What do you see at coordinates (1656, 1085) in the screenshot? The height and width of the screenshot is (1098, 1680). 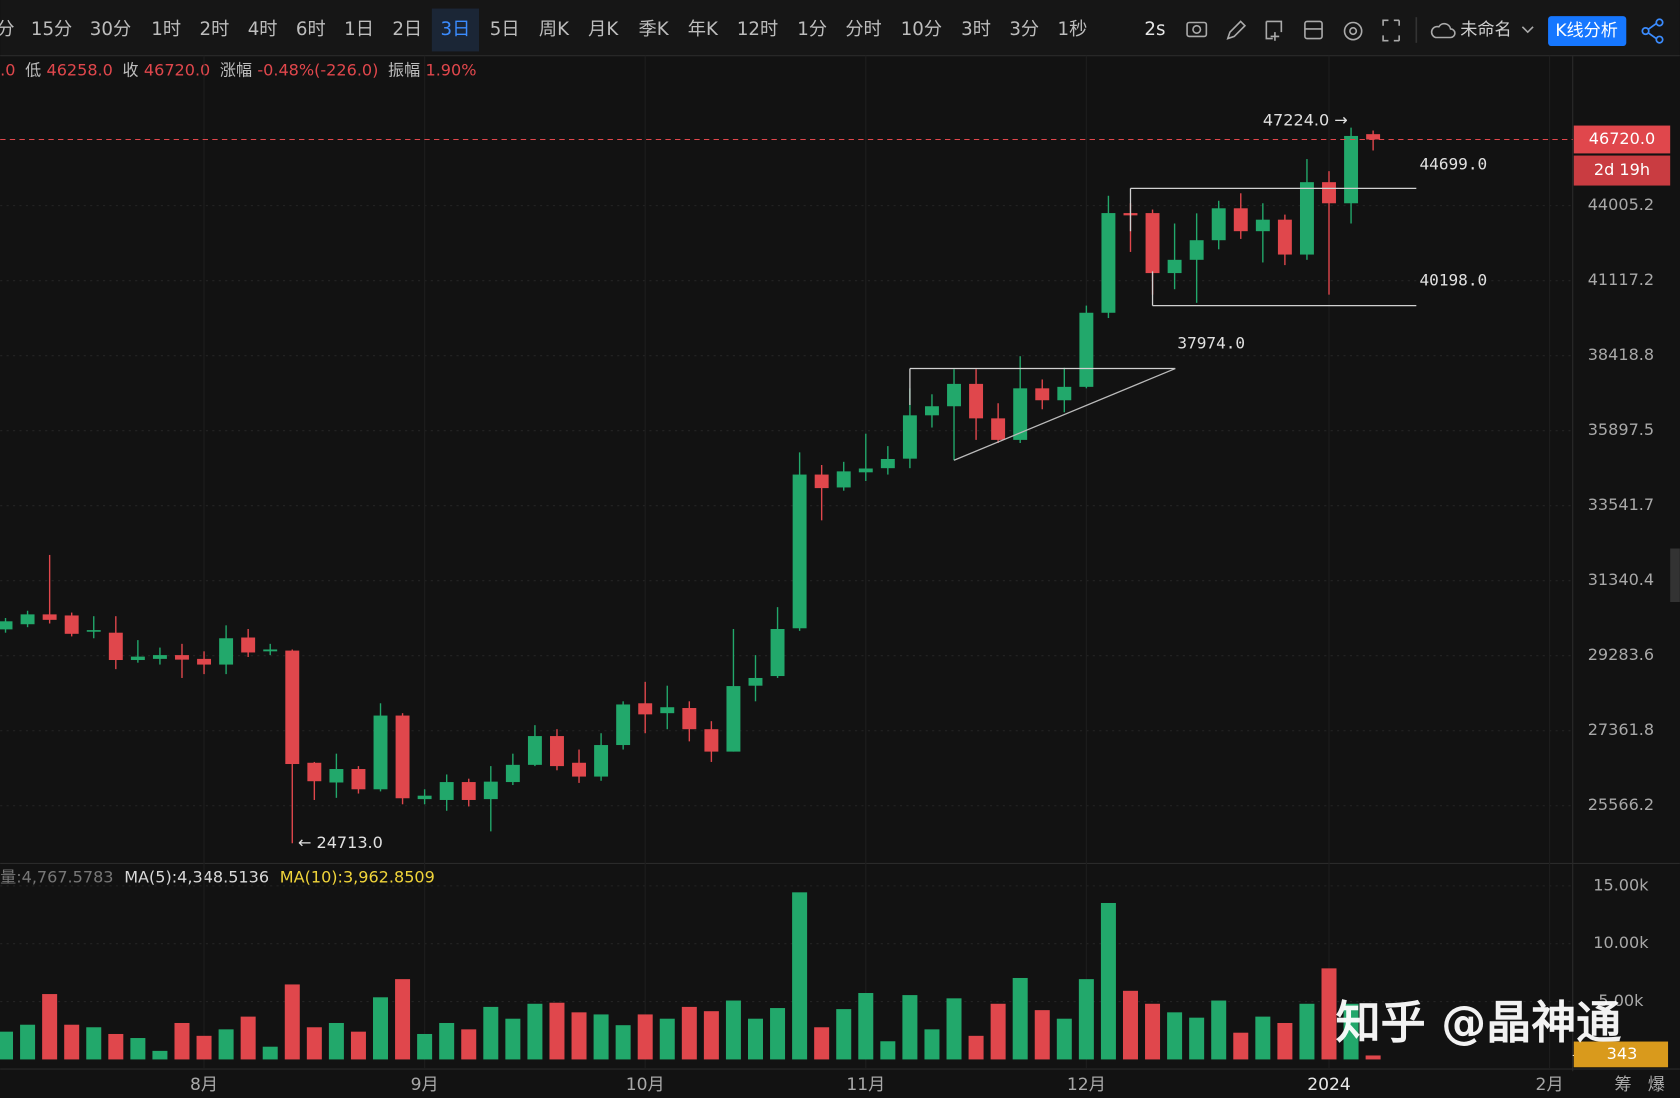 I see `corner-button: 爆` at bounding box center [1656, 1085].